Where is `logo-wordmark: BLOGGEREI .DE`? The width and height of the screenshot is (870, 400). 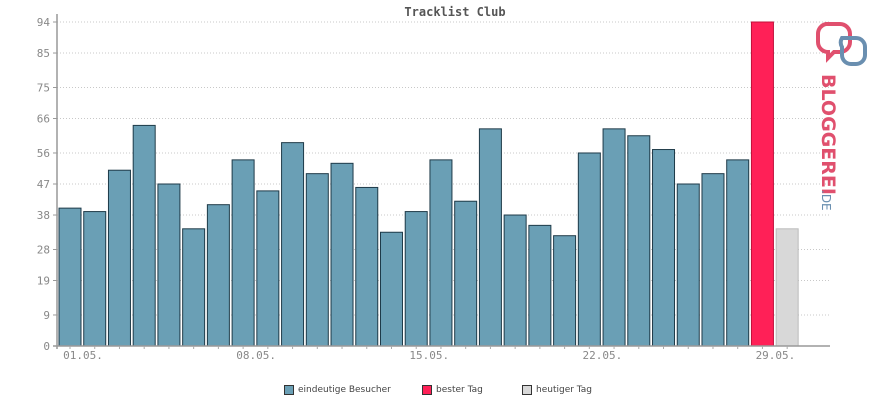 logo-wordmark: BLOGGEREI .DE is located at coordinates (828, 142).